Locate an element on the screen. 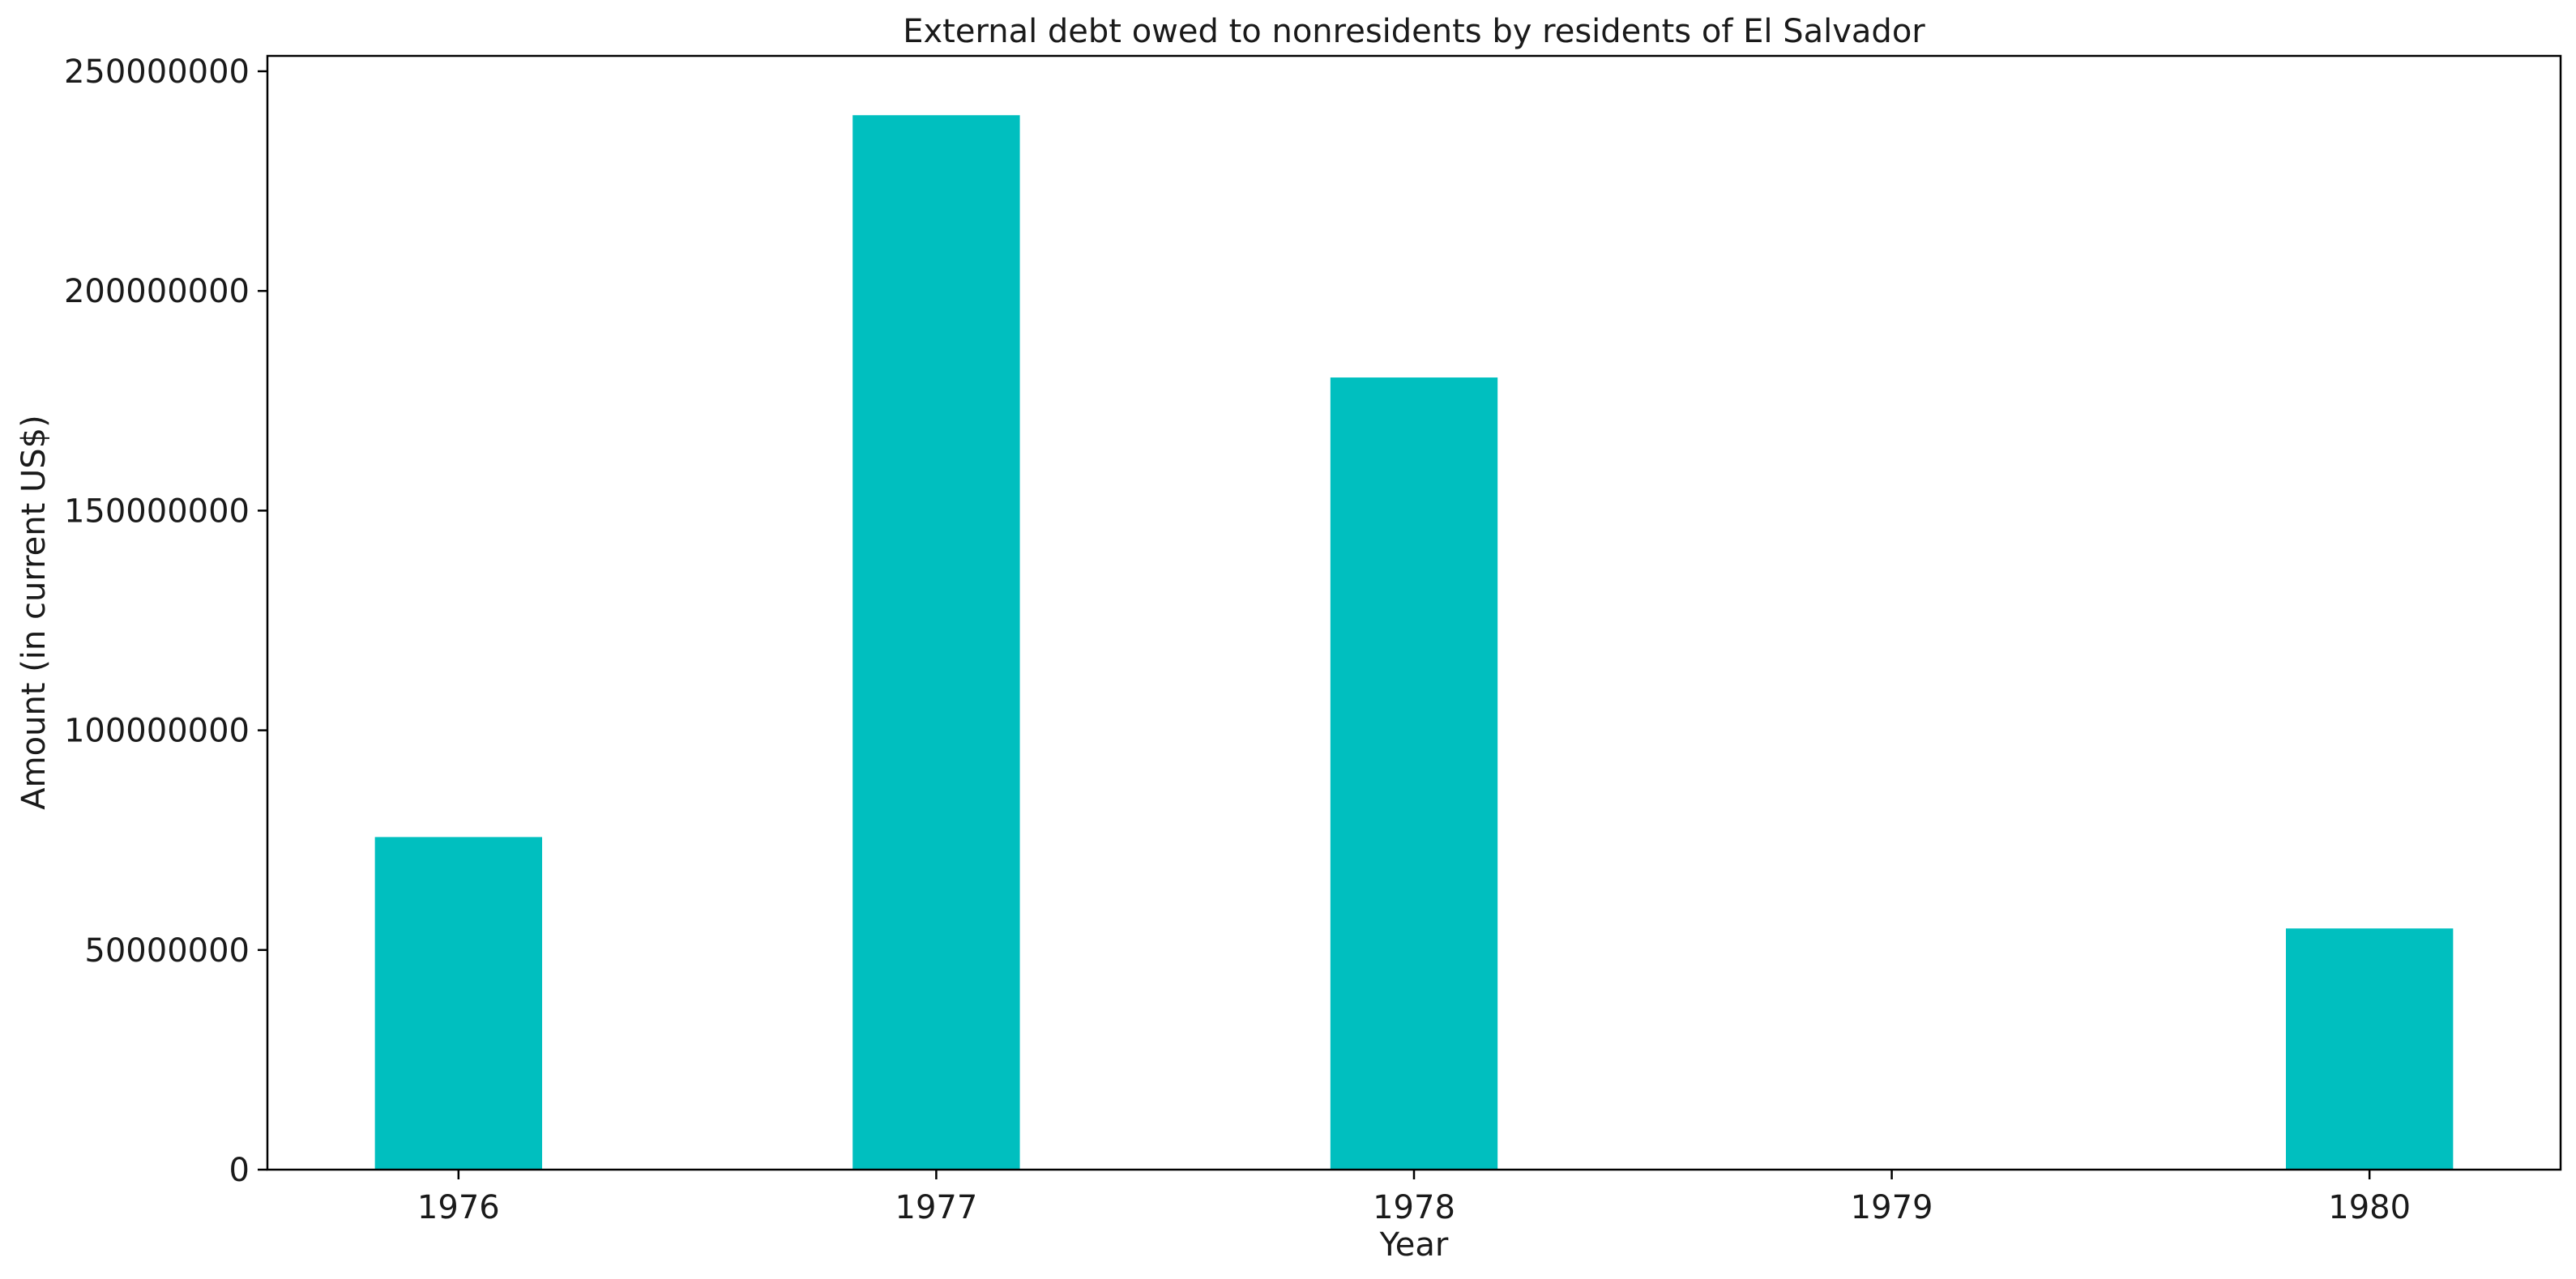  y-tick-label: 200000000 is located at coordinates (157, 291).